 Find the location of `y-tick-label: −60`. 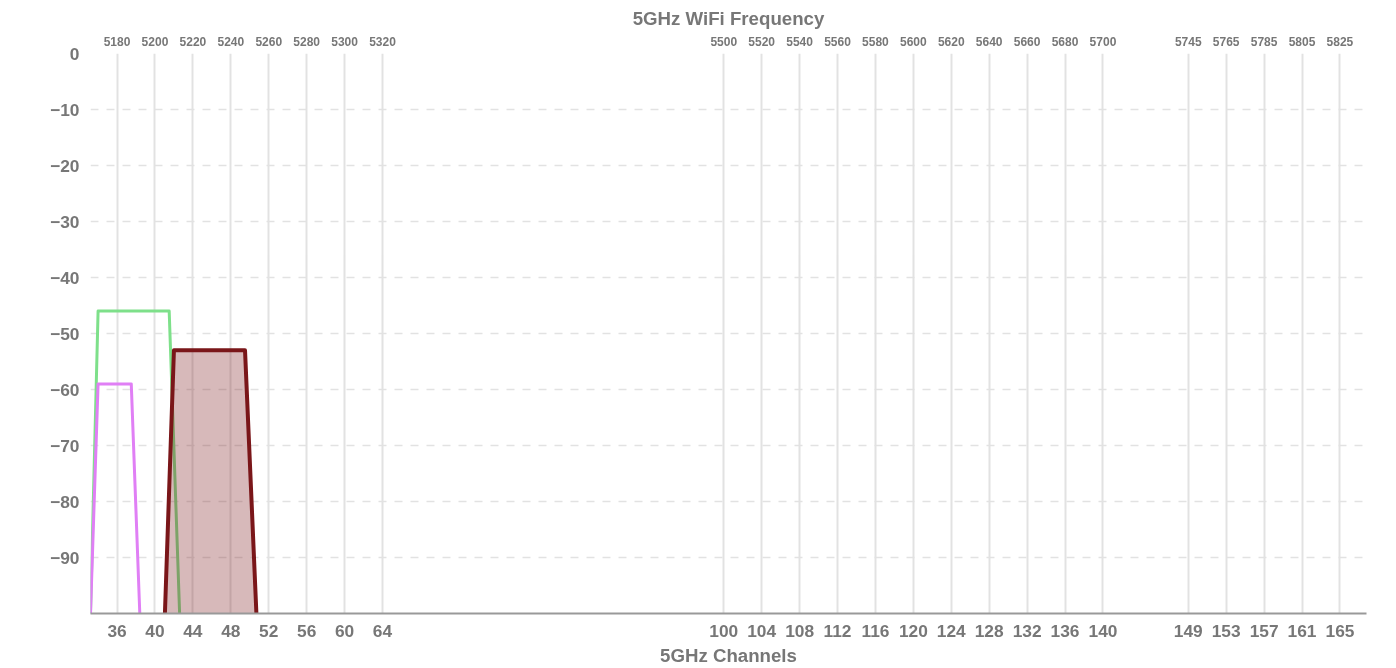

y-tick-label: −60 is located at coordinates (65, 389).